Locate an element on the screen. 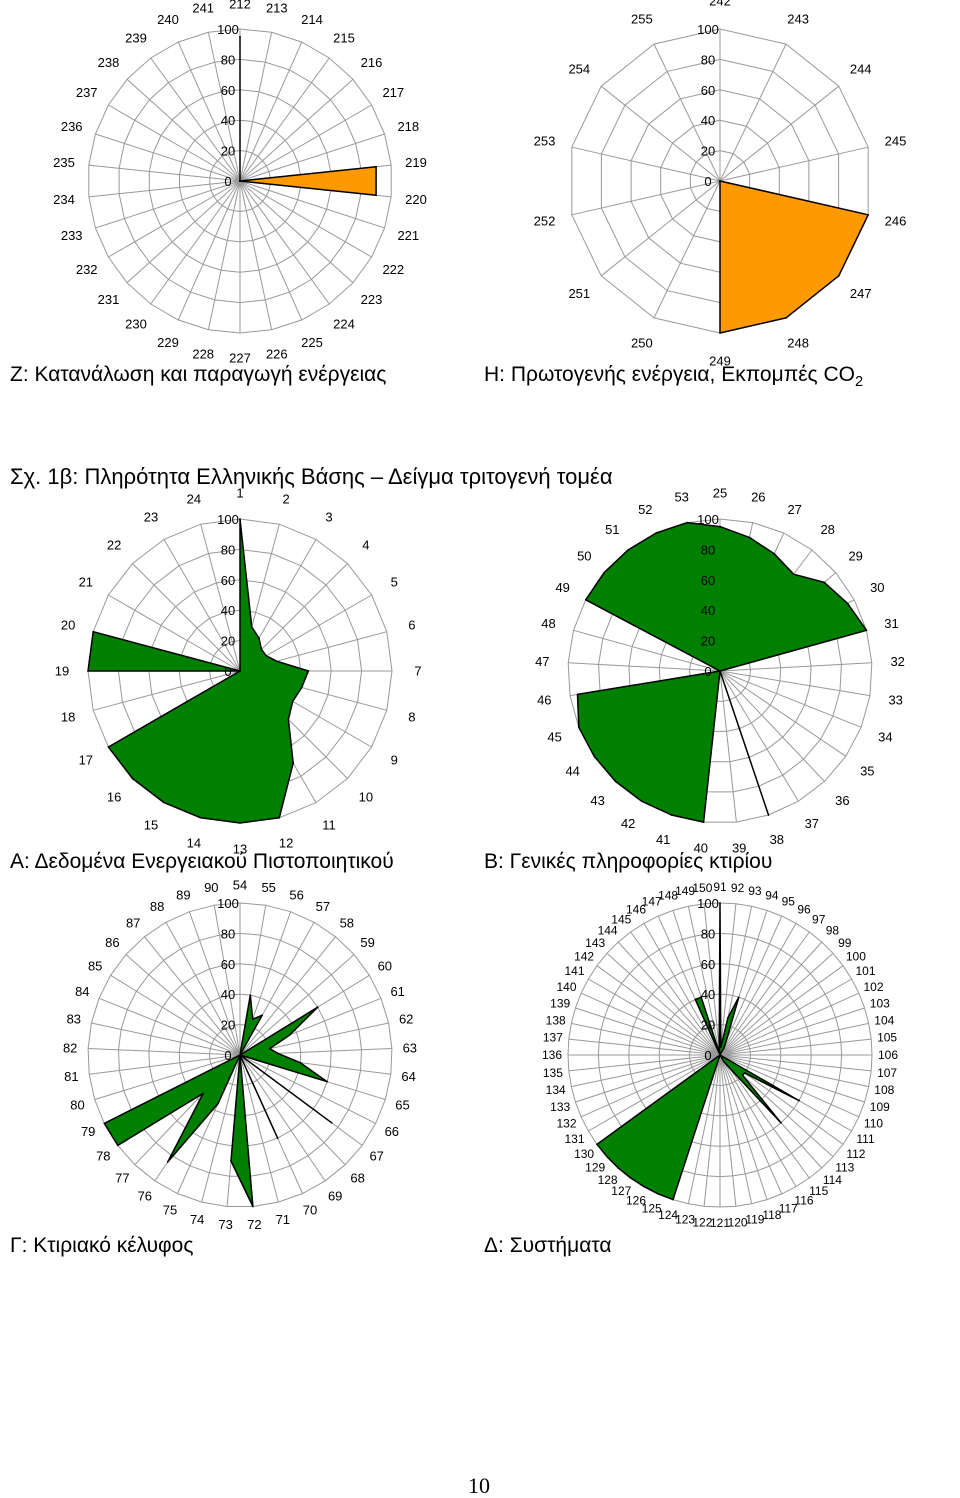  radar-category-label: 41 is located at coordinates (663, 839).